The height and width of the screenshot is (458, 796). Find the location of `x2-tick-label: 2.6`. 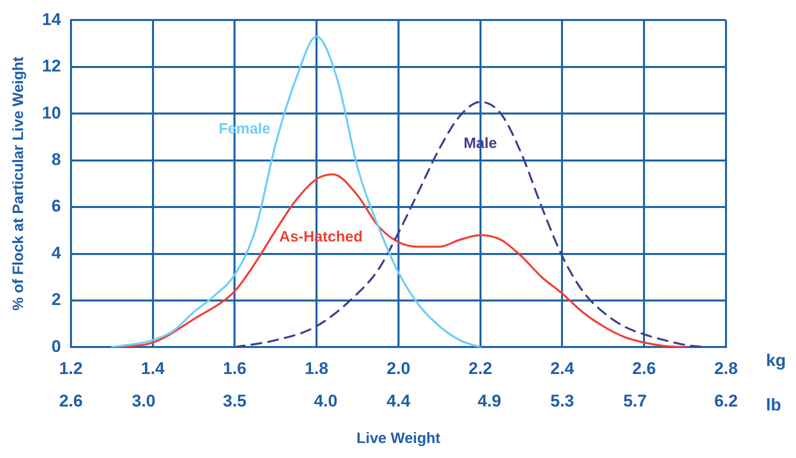

x2-tick-label: 2.6 is located at coordinates (71, 400).